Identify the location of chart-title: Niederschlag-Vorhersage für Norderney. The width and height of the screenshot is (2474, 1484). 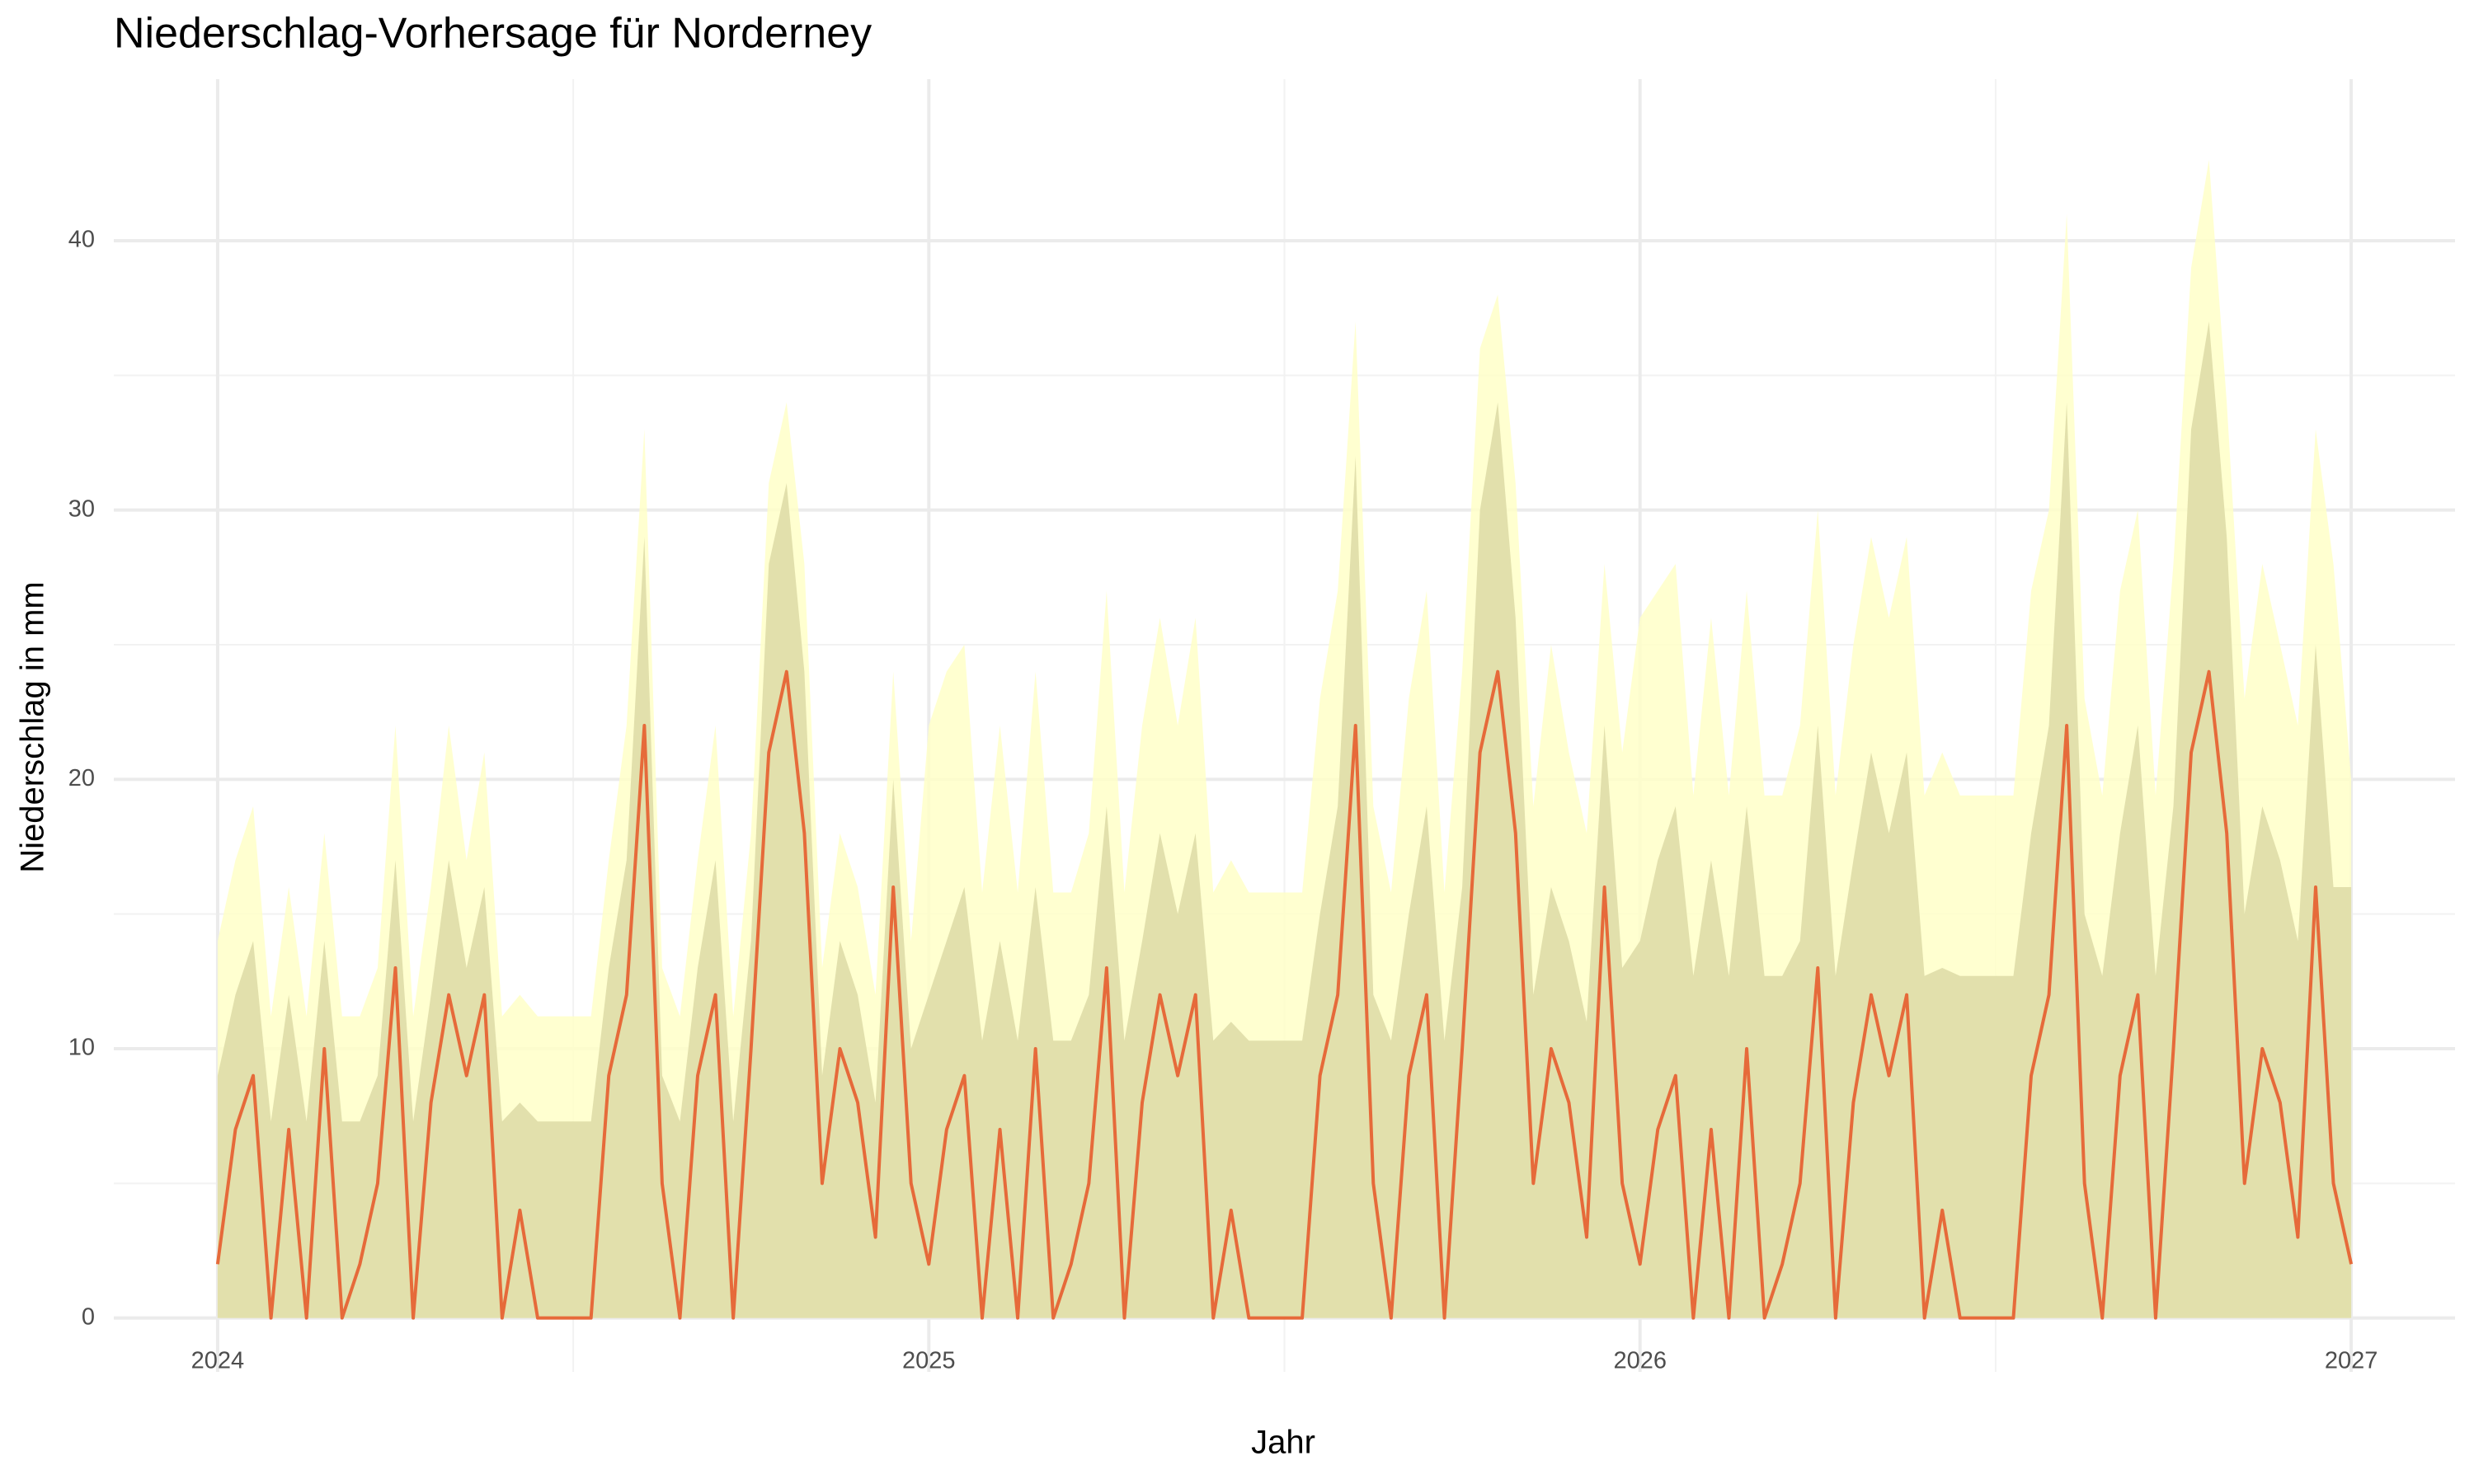
(493, 34).